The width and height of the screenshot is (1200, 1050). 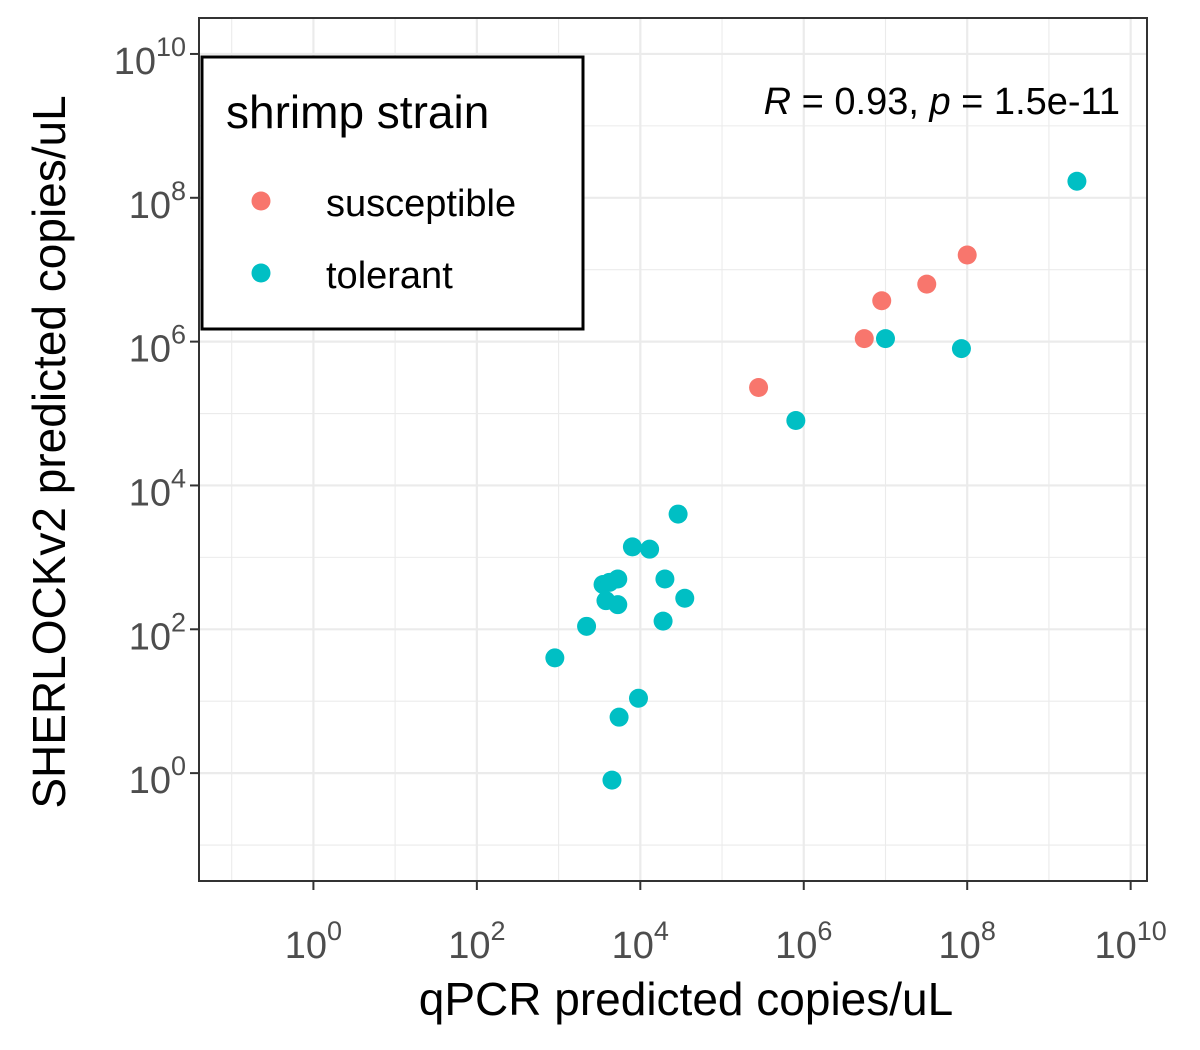 I want to click on p-value: = 1.5e-11, so click(x=1035, y=102).